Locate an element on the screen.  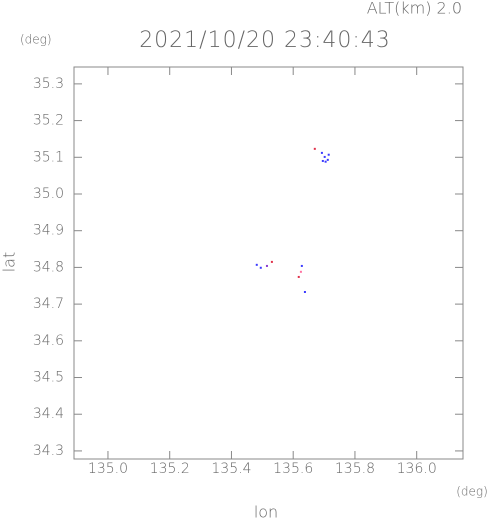
x-axis-label: lon is located at coordinates (266, 512).